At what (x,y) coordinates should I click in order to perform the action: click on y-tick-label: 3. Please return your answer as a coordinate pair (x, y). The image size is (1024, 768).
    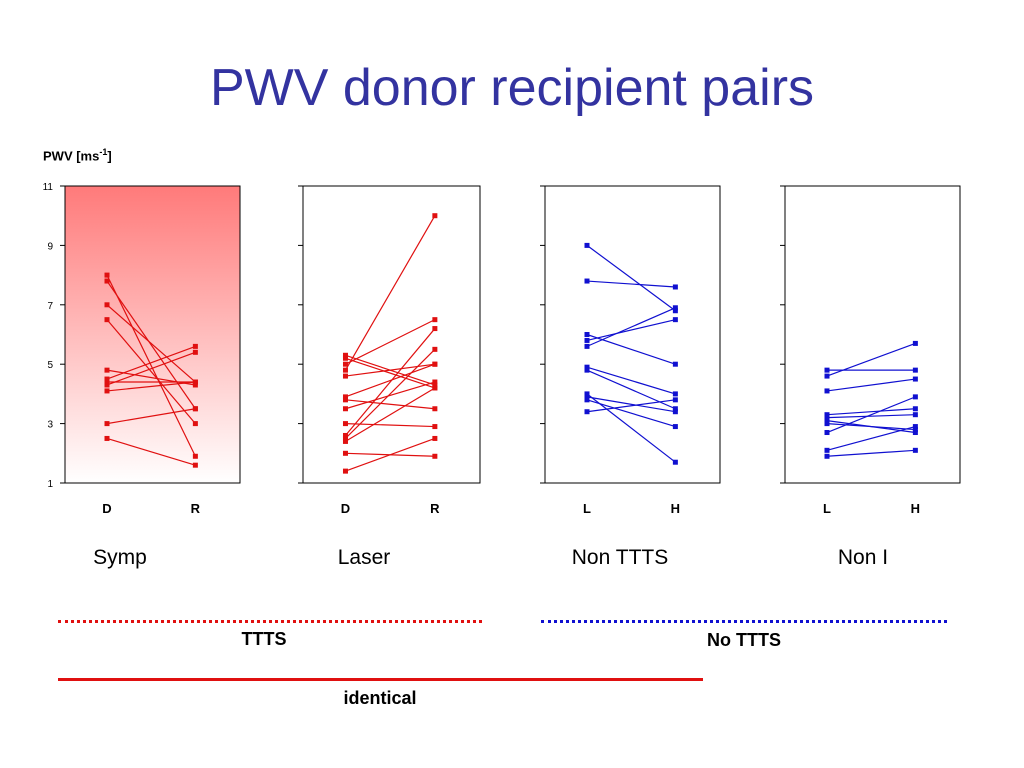
    Looking at the image, I should click on (50, 425).